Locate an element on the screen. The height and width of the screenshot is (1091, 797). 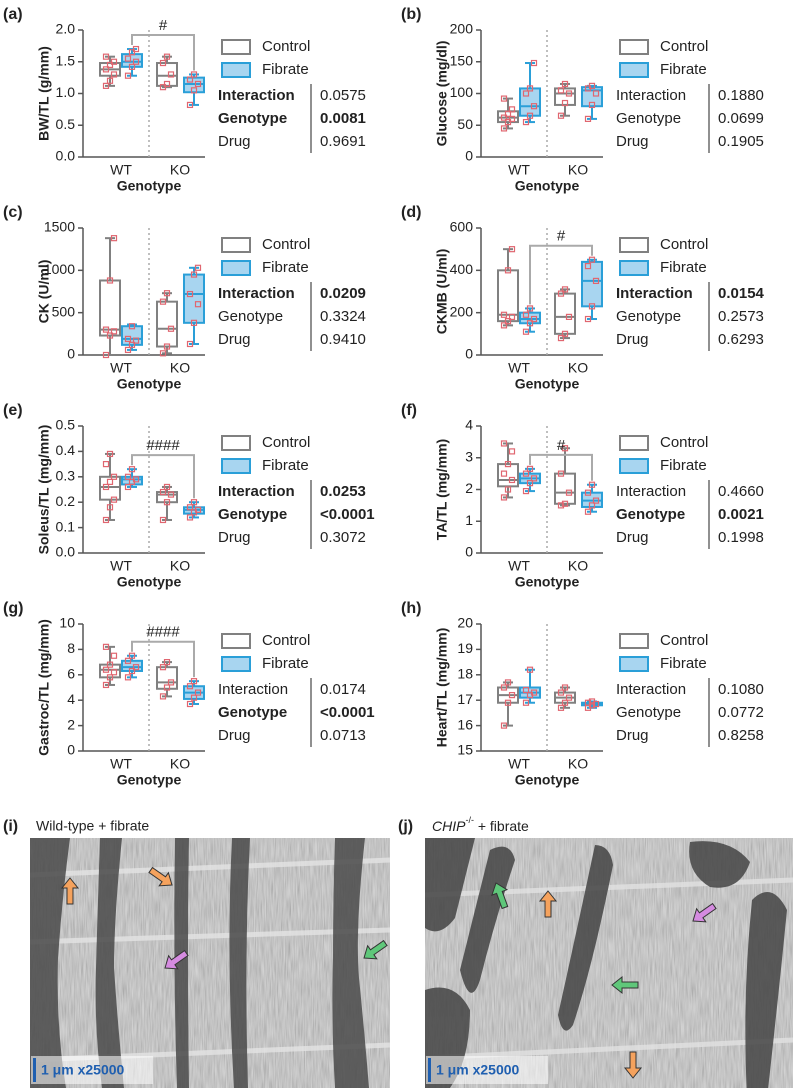
y-tick-label: 1 is located at coordinates (469, 520).